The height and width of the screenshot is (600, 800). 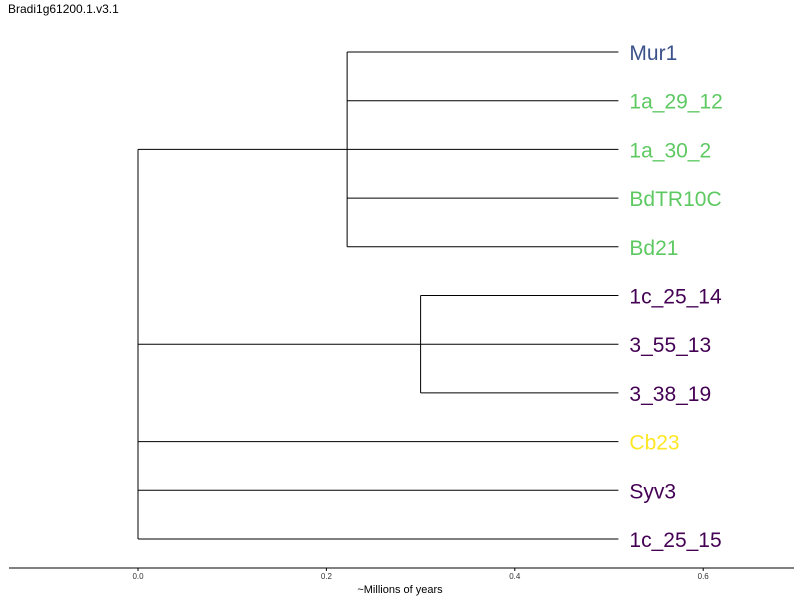 I want to click on leaf-label-3_38_19: 3_38_19, so click(x=670, y=394).